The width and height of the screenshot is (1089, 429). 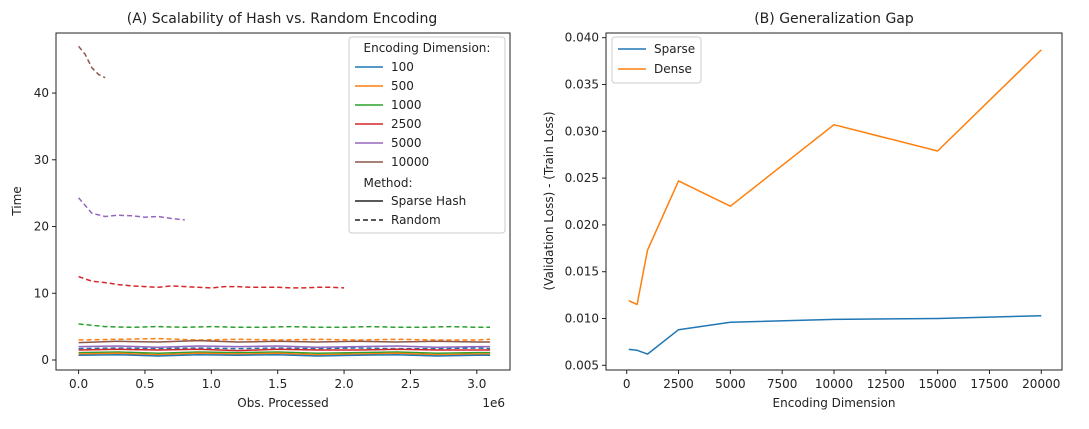 I want to click on x-tick-label: 2500, so click(x=678, y=384).